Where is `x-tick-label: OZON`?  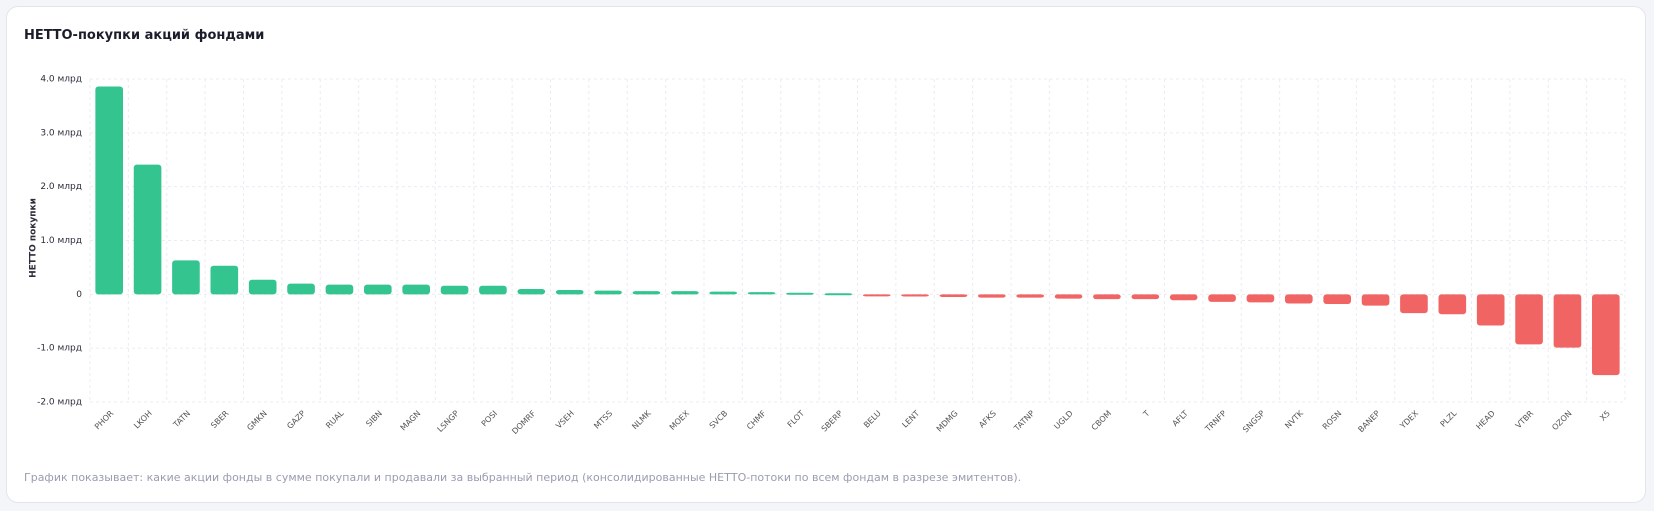 x-tick-label: OZON is located at coordinates (1561, 420).